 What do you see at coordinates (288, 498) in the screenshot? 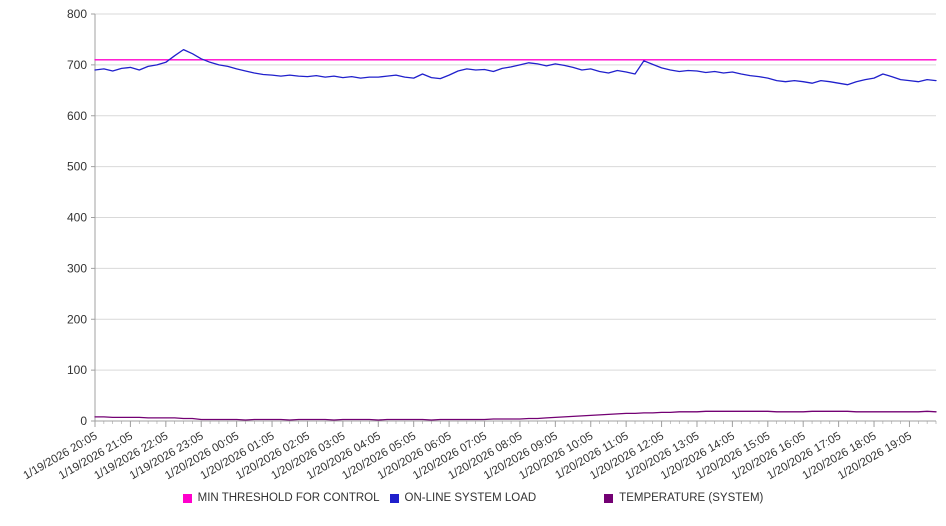
I see `legend-label-min-threshold: MIN THRESHOLD FOR CONTROL` at bounding box center [288, 498].